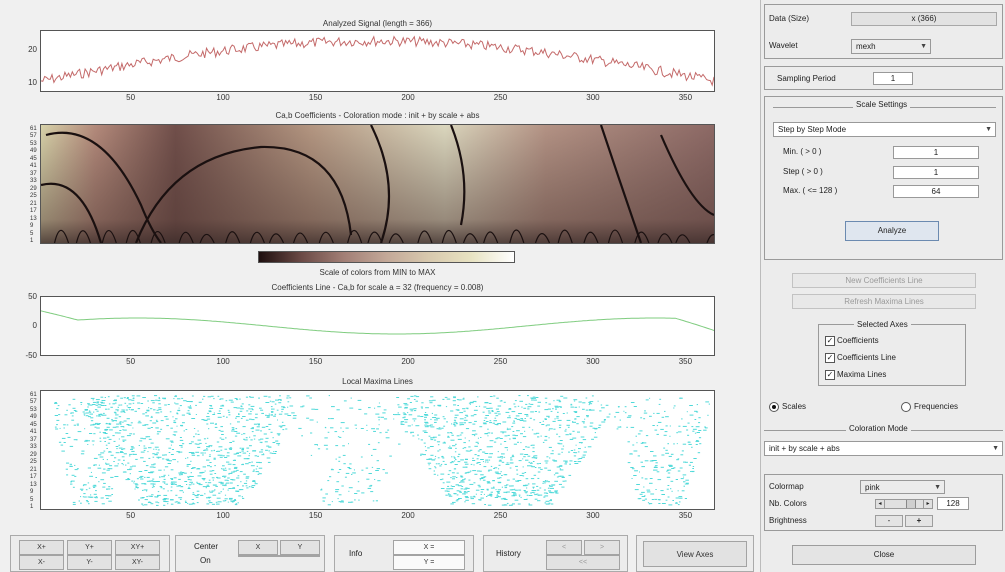  Describe the element at coordinates (33, 417) in the screenshot. I see `maxima-ytick: 49` at that location.